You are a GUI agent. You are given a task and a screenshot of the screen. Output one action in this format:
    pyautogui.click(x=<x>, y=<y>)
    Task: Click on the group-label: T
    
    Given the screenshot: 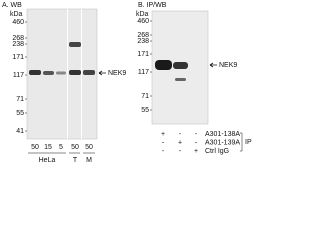 What is the action you would take?
    pyautogui.click(x=75, y=160)
    